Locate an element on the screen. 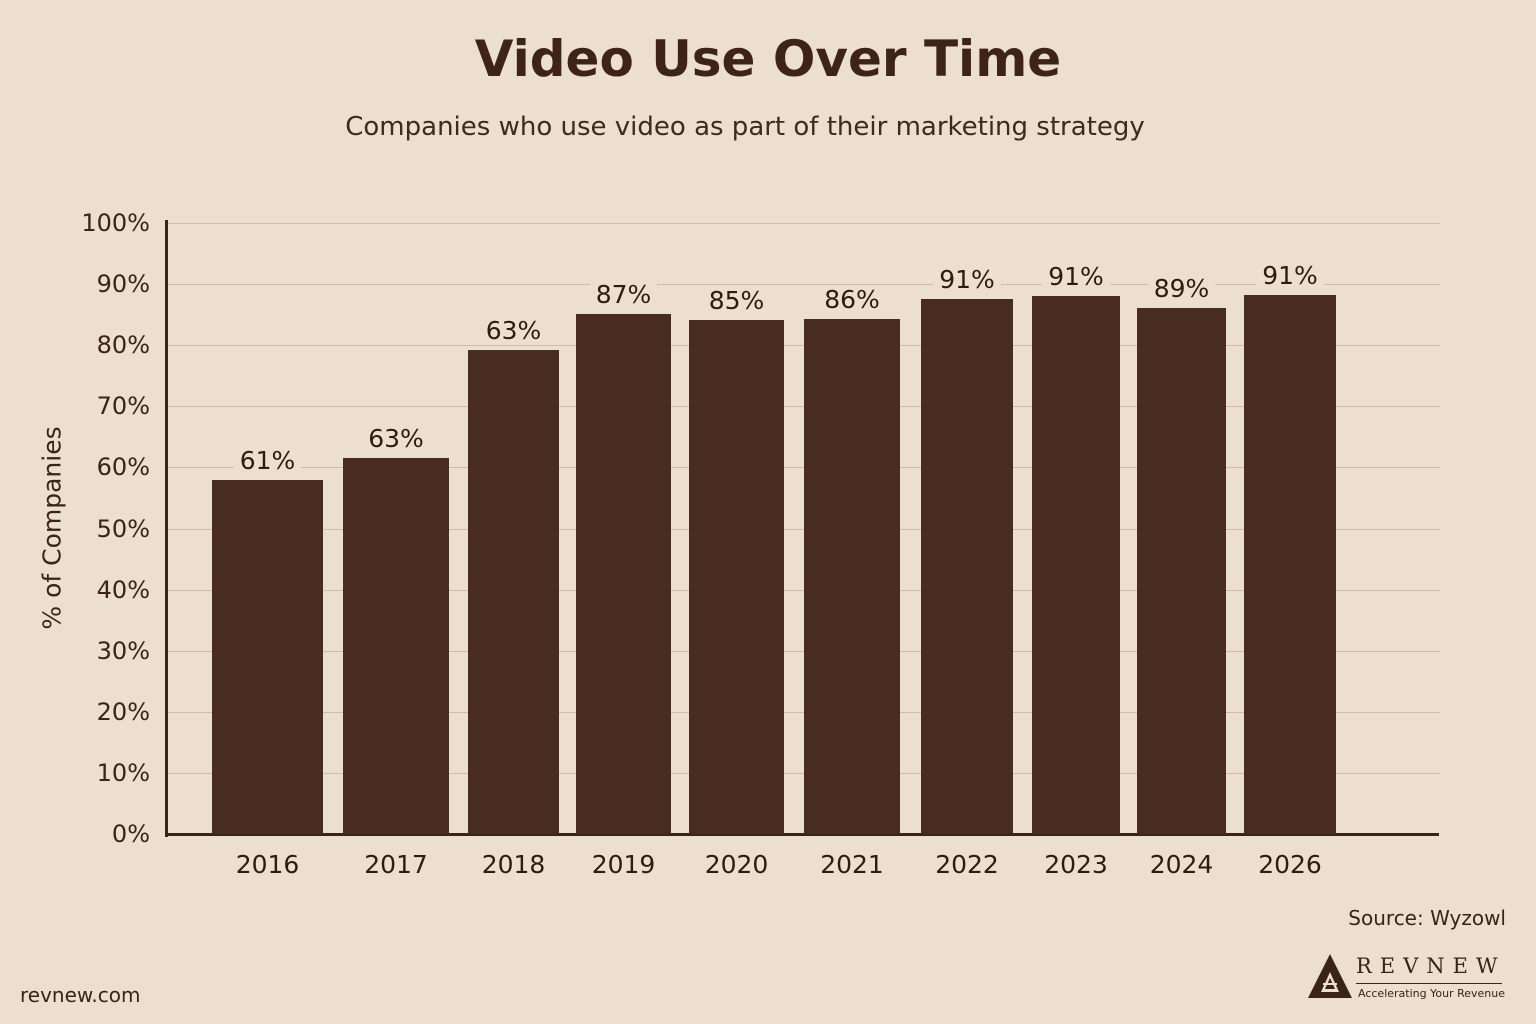 The image size is (1536, 1024). x-axis-line is located at coordinates (802, 834).